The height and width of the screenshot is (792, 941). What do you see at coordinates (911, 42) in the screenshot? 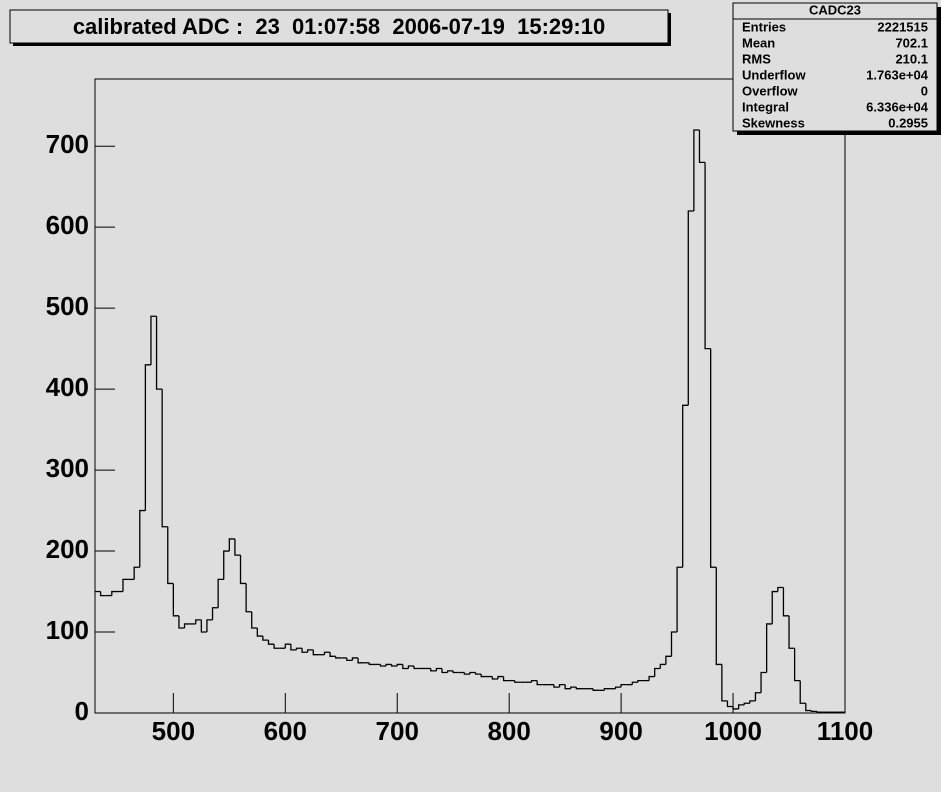
I see `stats-value: 702.1` at bounding box center [911, 42].